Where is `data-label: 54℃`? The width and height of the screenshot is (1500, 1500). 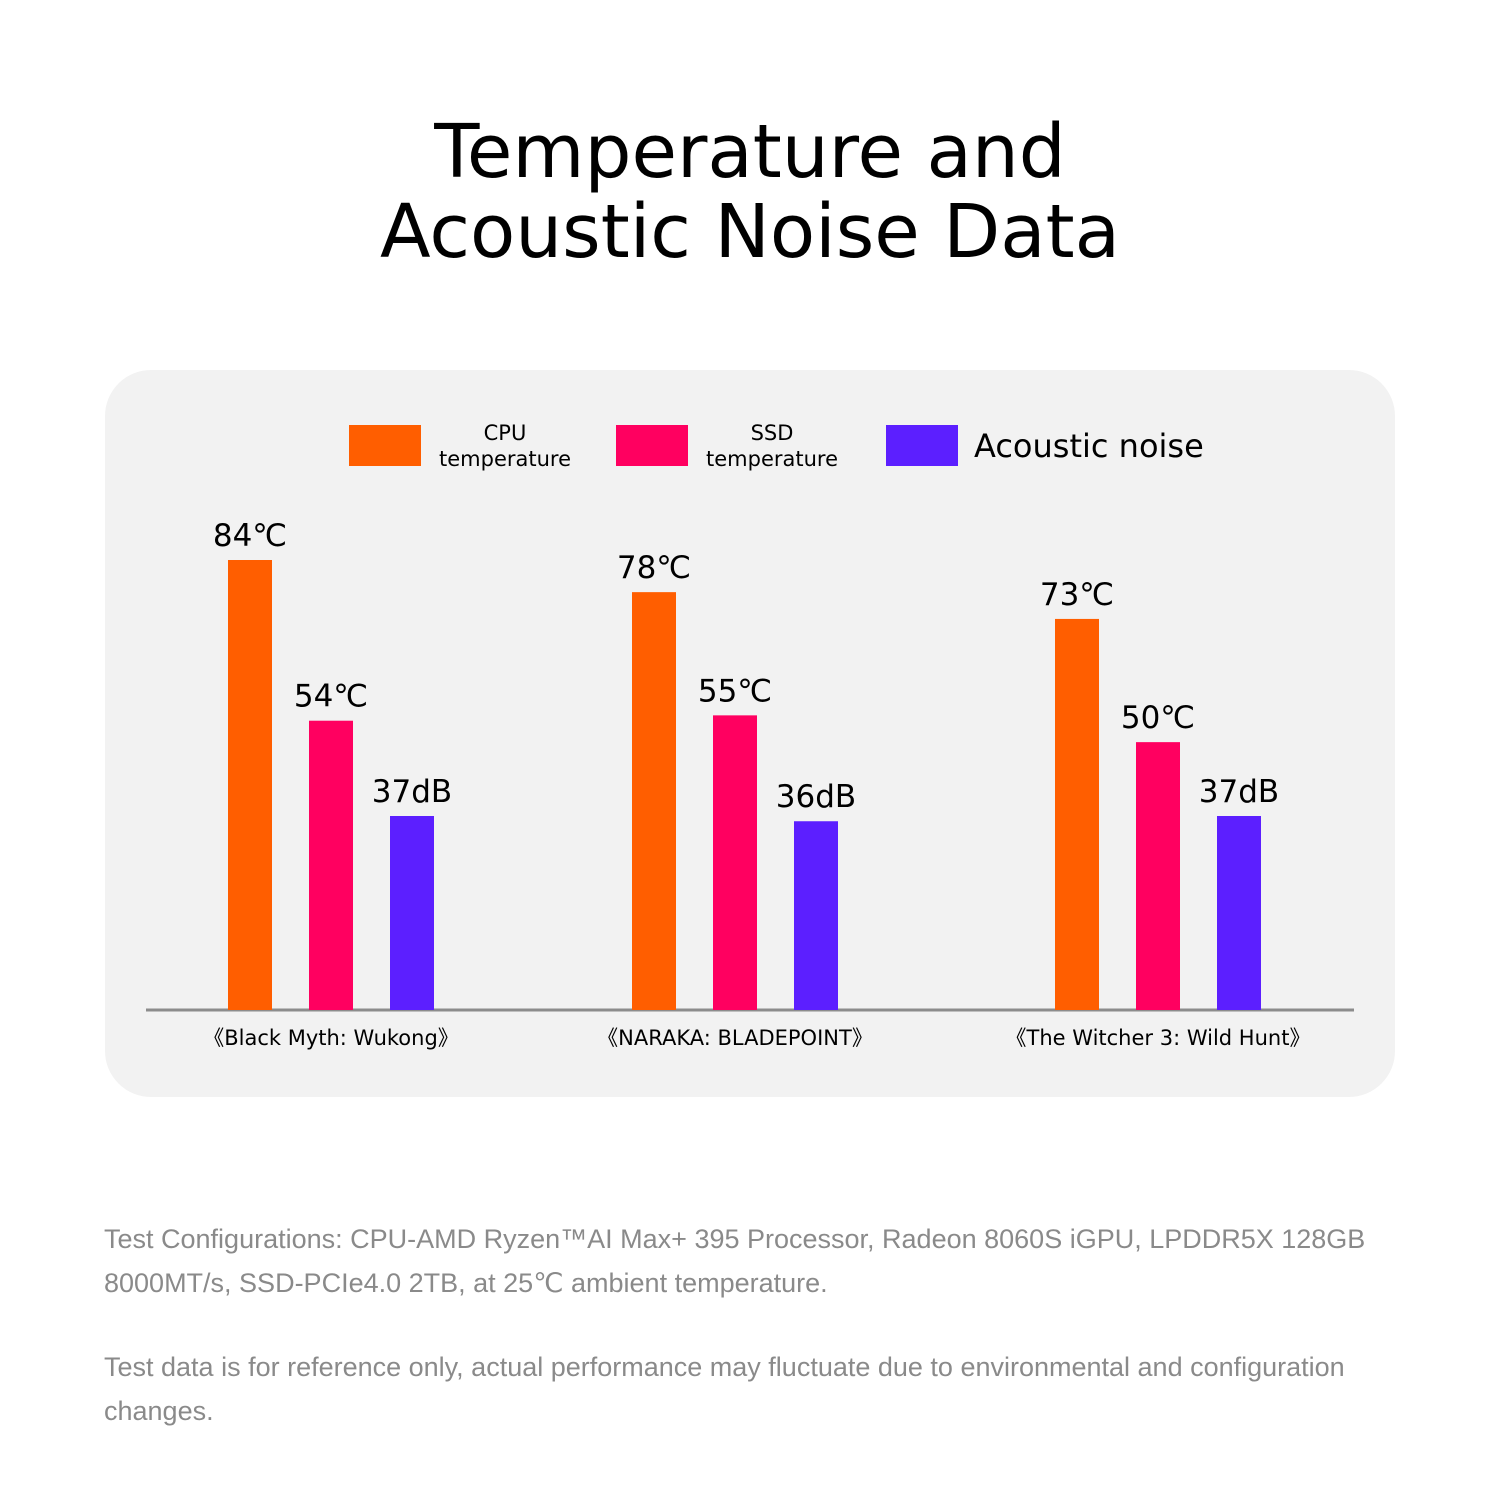 data-label: 54℃ is located at coordinates (331, 697).